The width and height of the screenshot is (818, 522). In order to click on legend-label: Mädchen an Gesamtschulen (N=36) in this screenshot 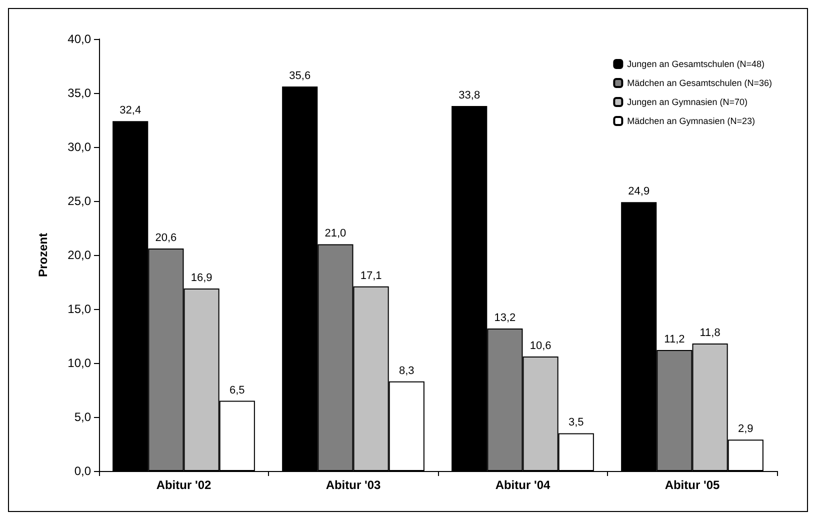, I will do `click(699, 83)`.